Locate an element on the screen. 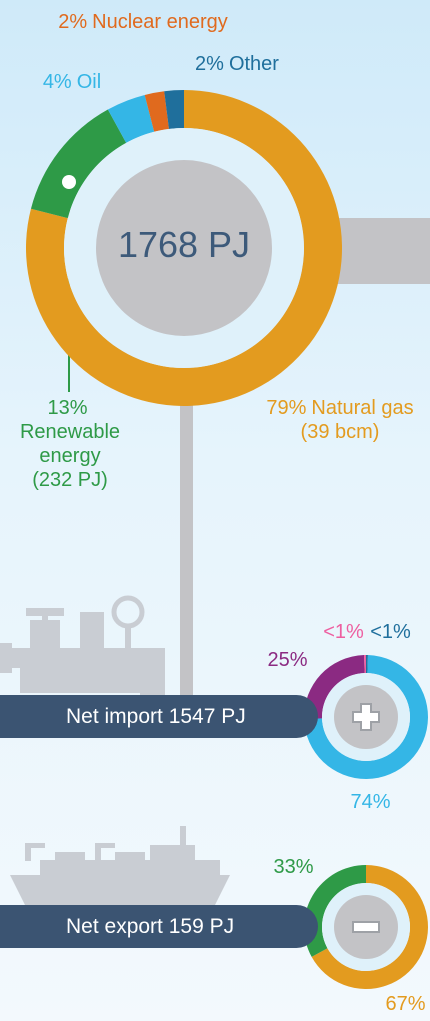 Image resolution: width=430 pixels, height=1021 pixels. minus-icon is located at coordinates (366, 927).